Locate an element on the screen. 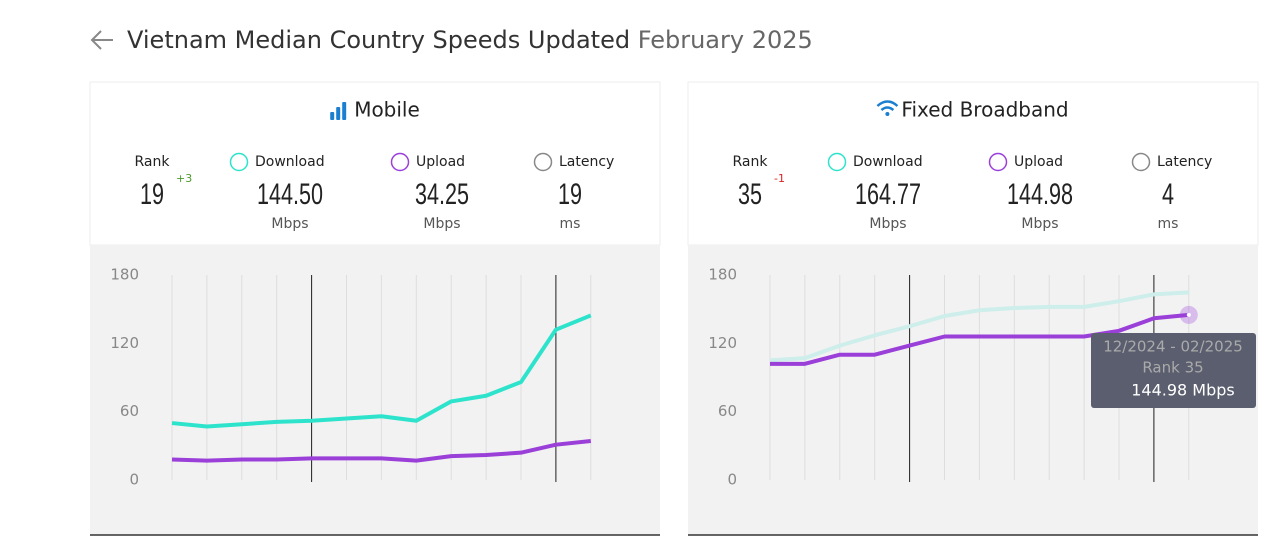 Image resolution: width=1272 pixels, height=543 pixels. back-arrow is located at coordinates (101, 40).